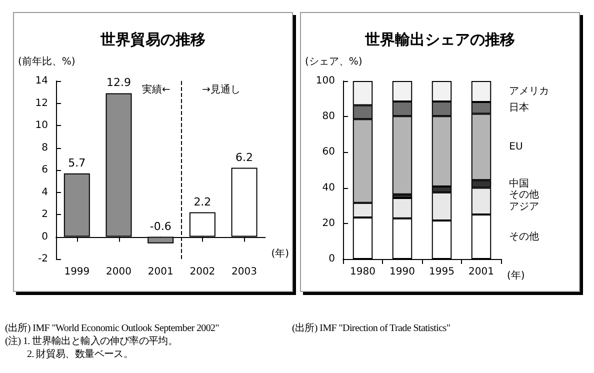 Image resolution: width=594 pixels, height=373 pixels. What do you see at coordinates (203, 272) in the screenshot?
I see `x-tick-label: 2002` at bounding box center [203, 272].